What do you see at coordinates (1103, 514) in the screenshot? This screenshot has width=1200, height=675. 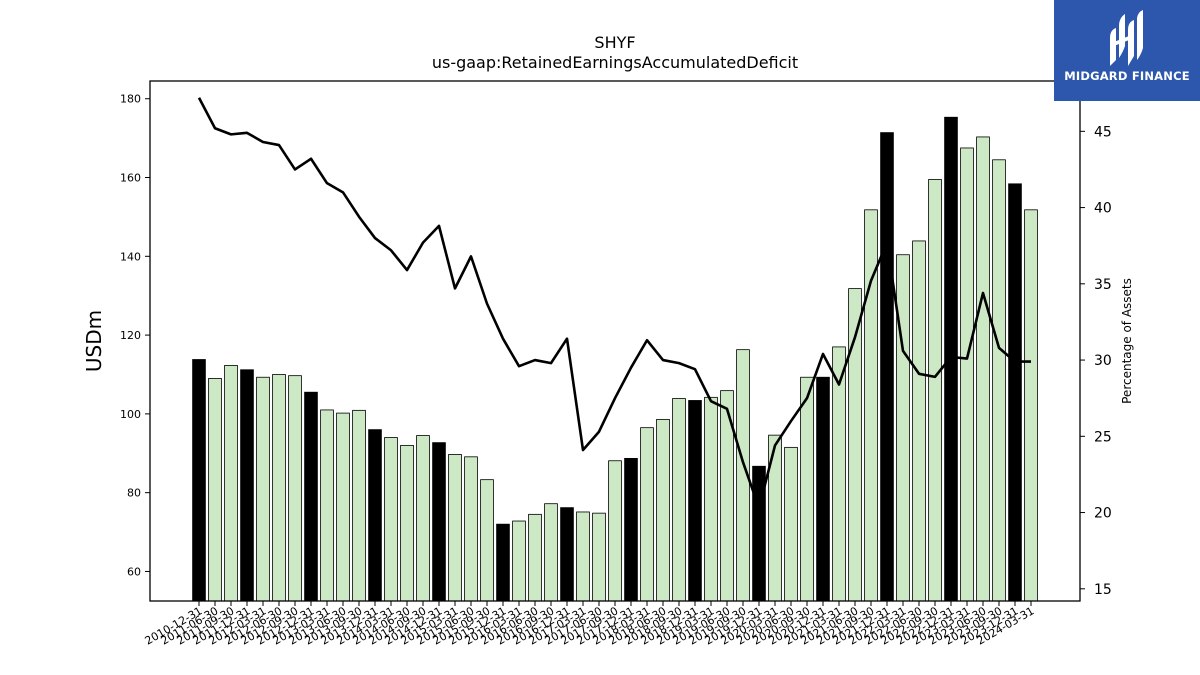 I see `y-right-tick-label: 20` at bounding box center [1103, 514].